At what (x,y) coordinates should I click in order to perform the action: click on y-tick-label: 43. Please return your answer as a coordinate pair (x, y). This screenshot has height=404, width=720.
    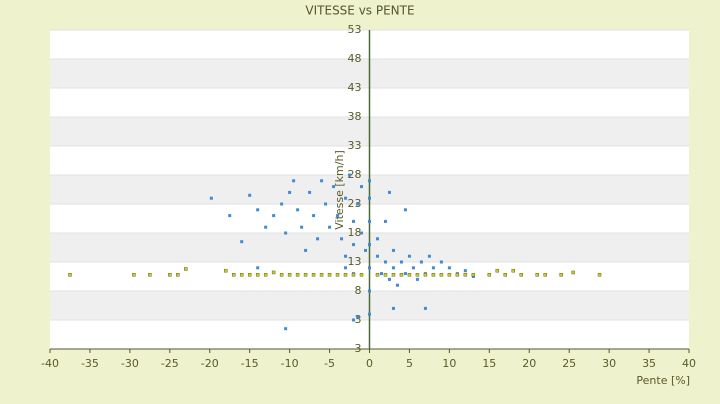
    Looking at the image, I should click on (355, 87).